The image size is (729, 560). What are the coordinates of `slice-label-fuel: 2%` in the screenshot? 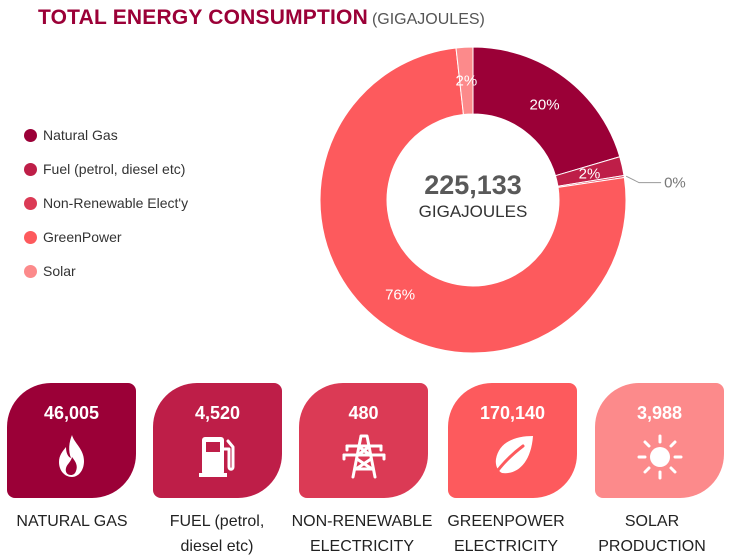 It's located at (590, 173).